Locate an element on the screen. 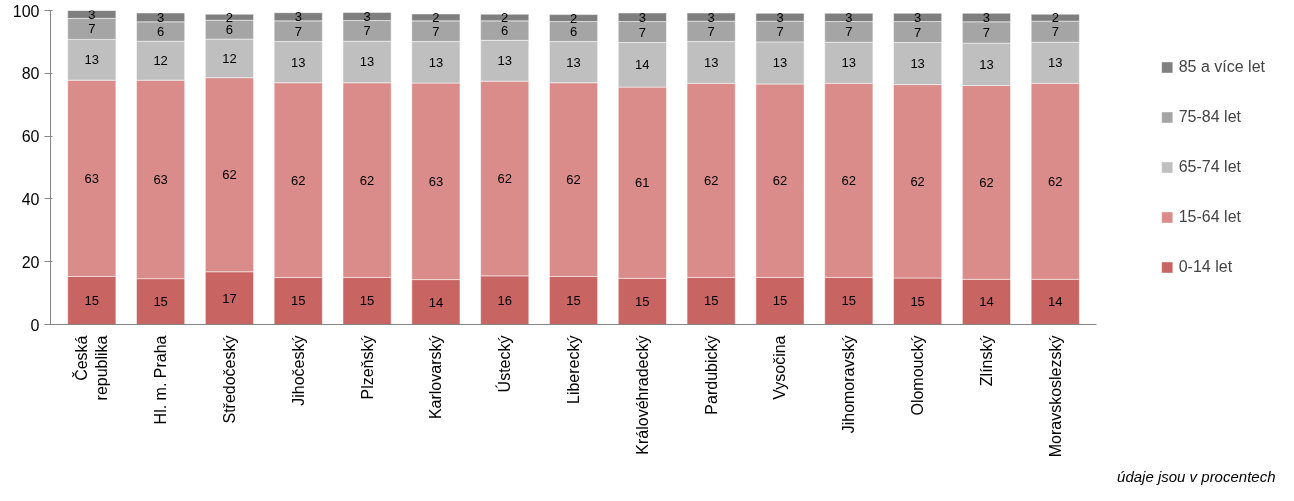  x-tick-label: Plzeňský is located at coordinates (367, 367).